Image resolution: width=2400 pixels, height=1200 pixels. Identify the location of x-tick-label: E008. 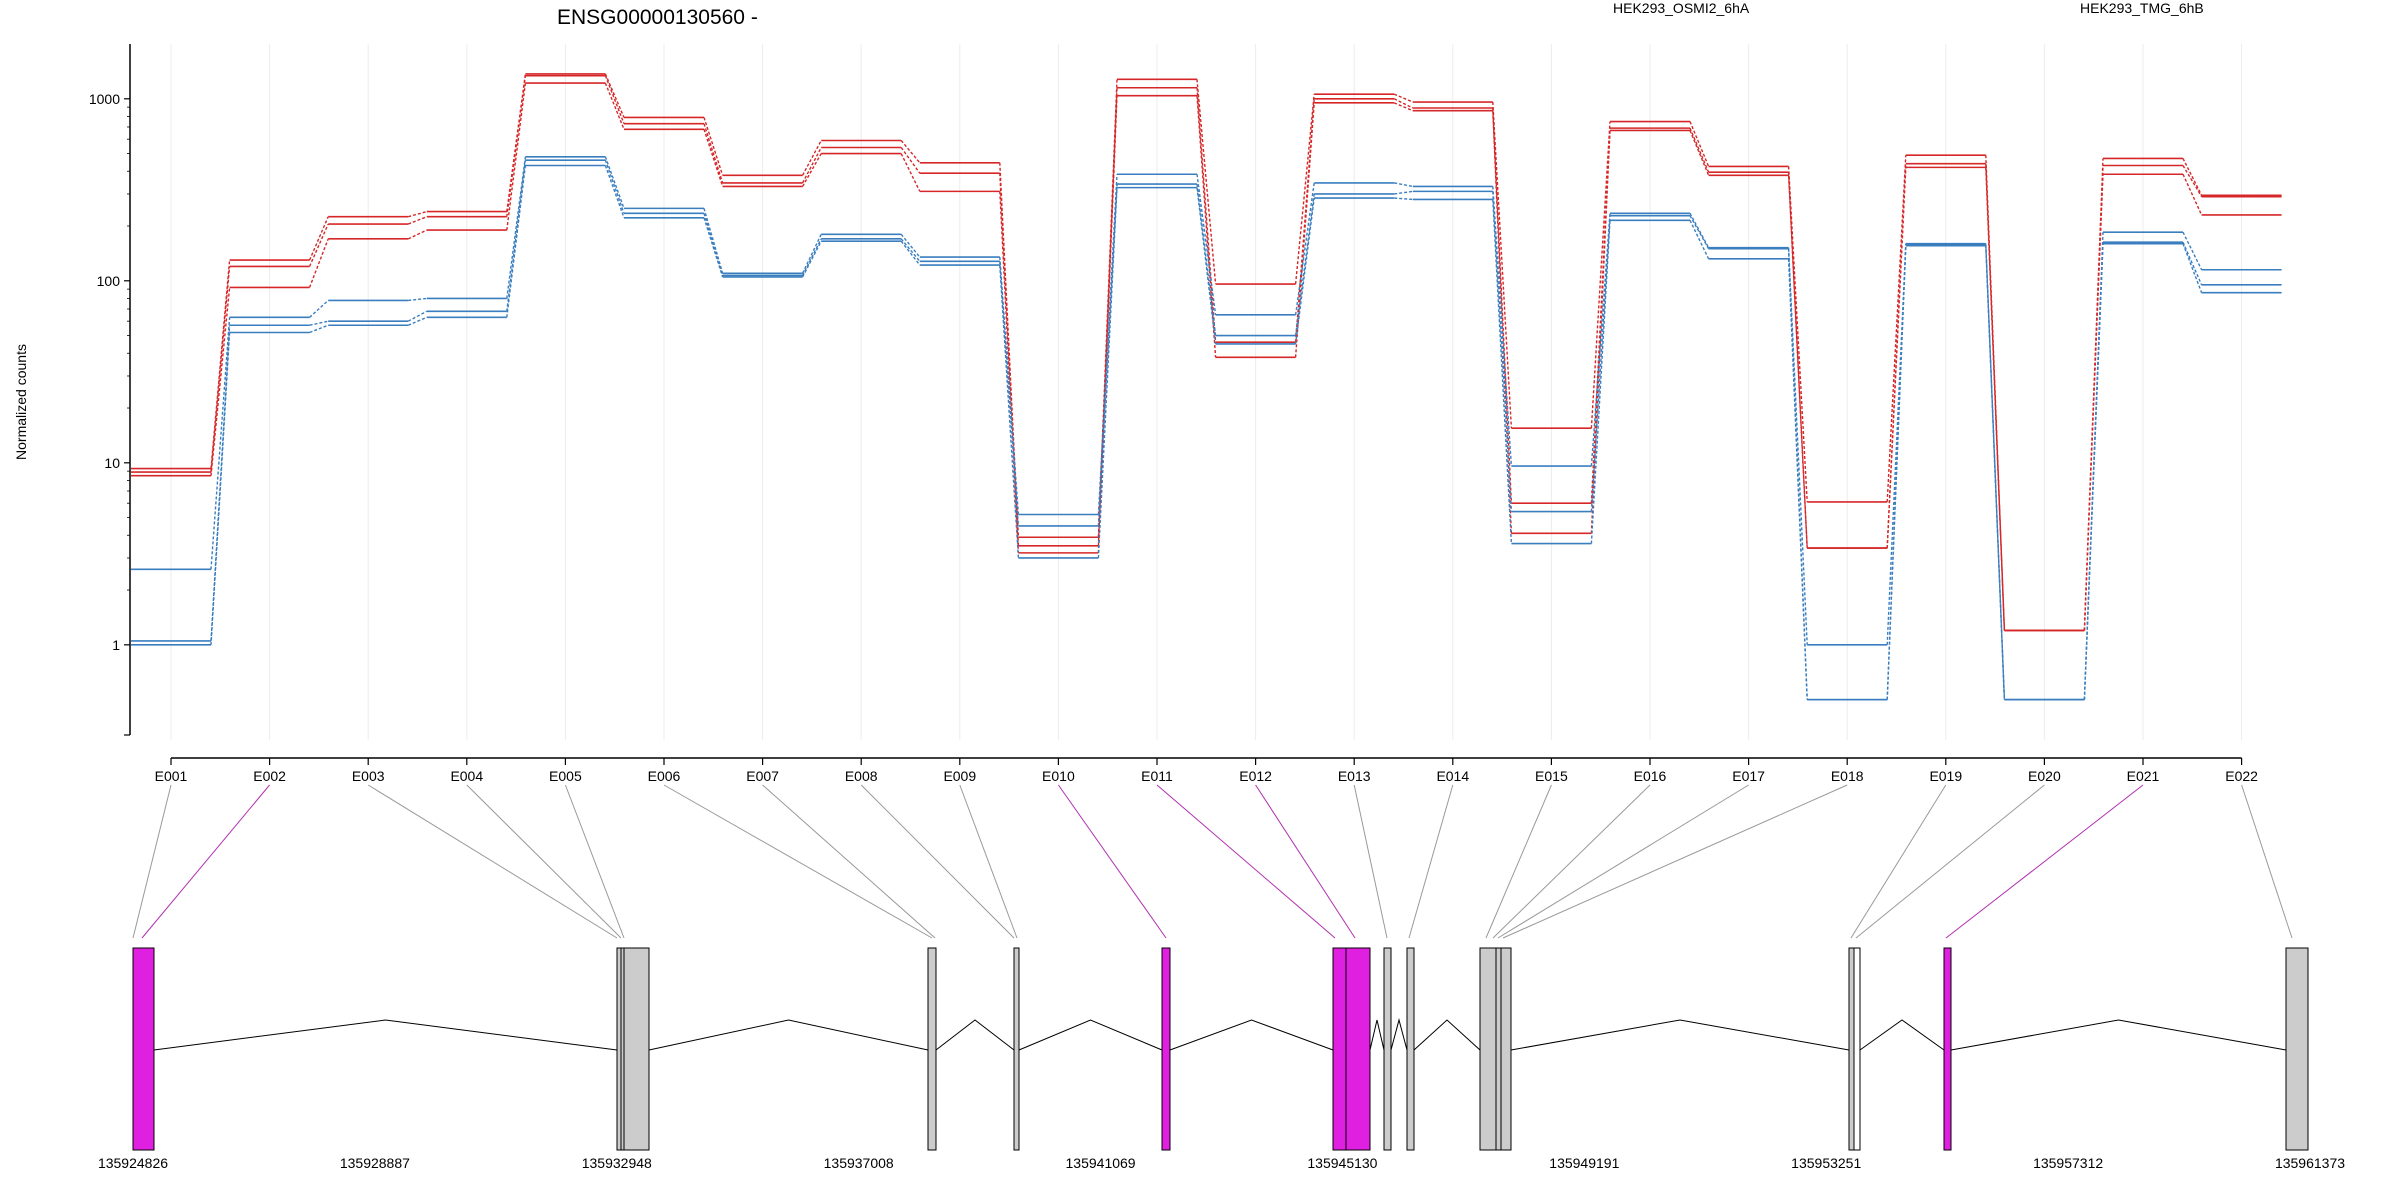
(861, 776).